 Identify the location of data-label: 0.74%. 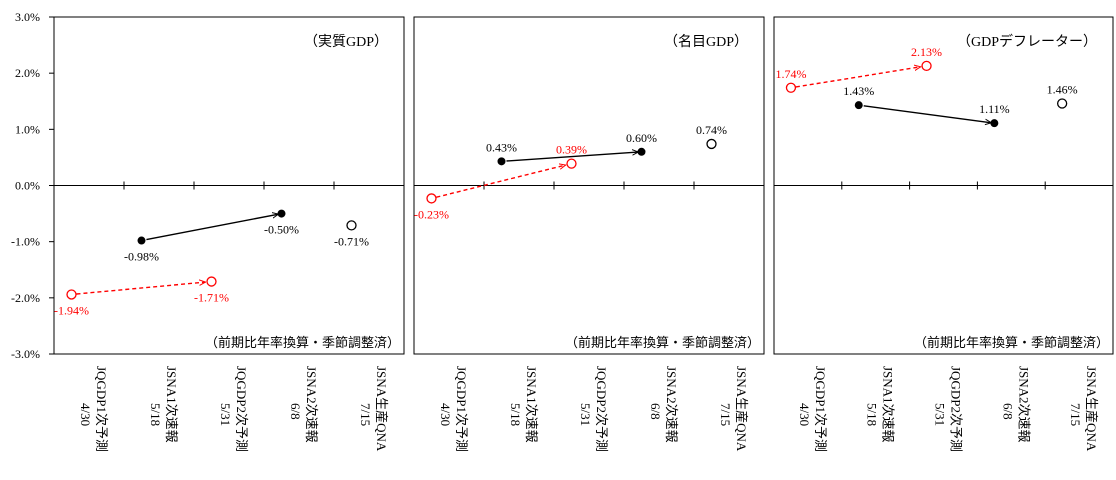
(711, 130).